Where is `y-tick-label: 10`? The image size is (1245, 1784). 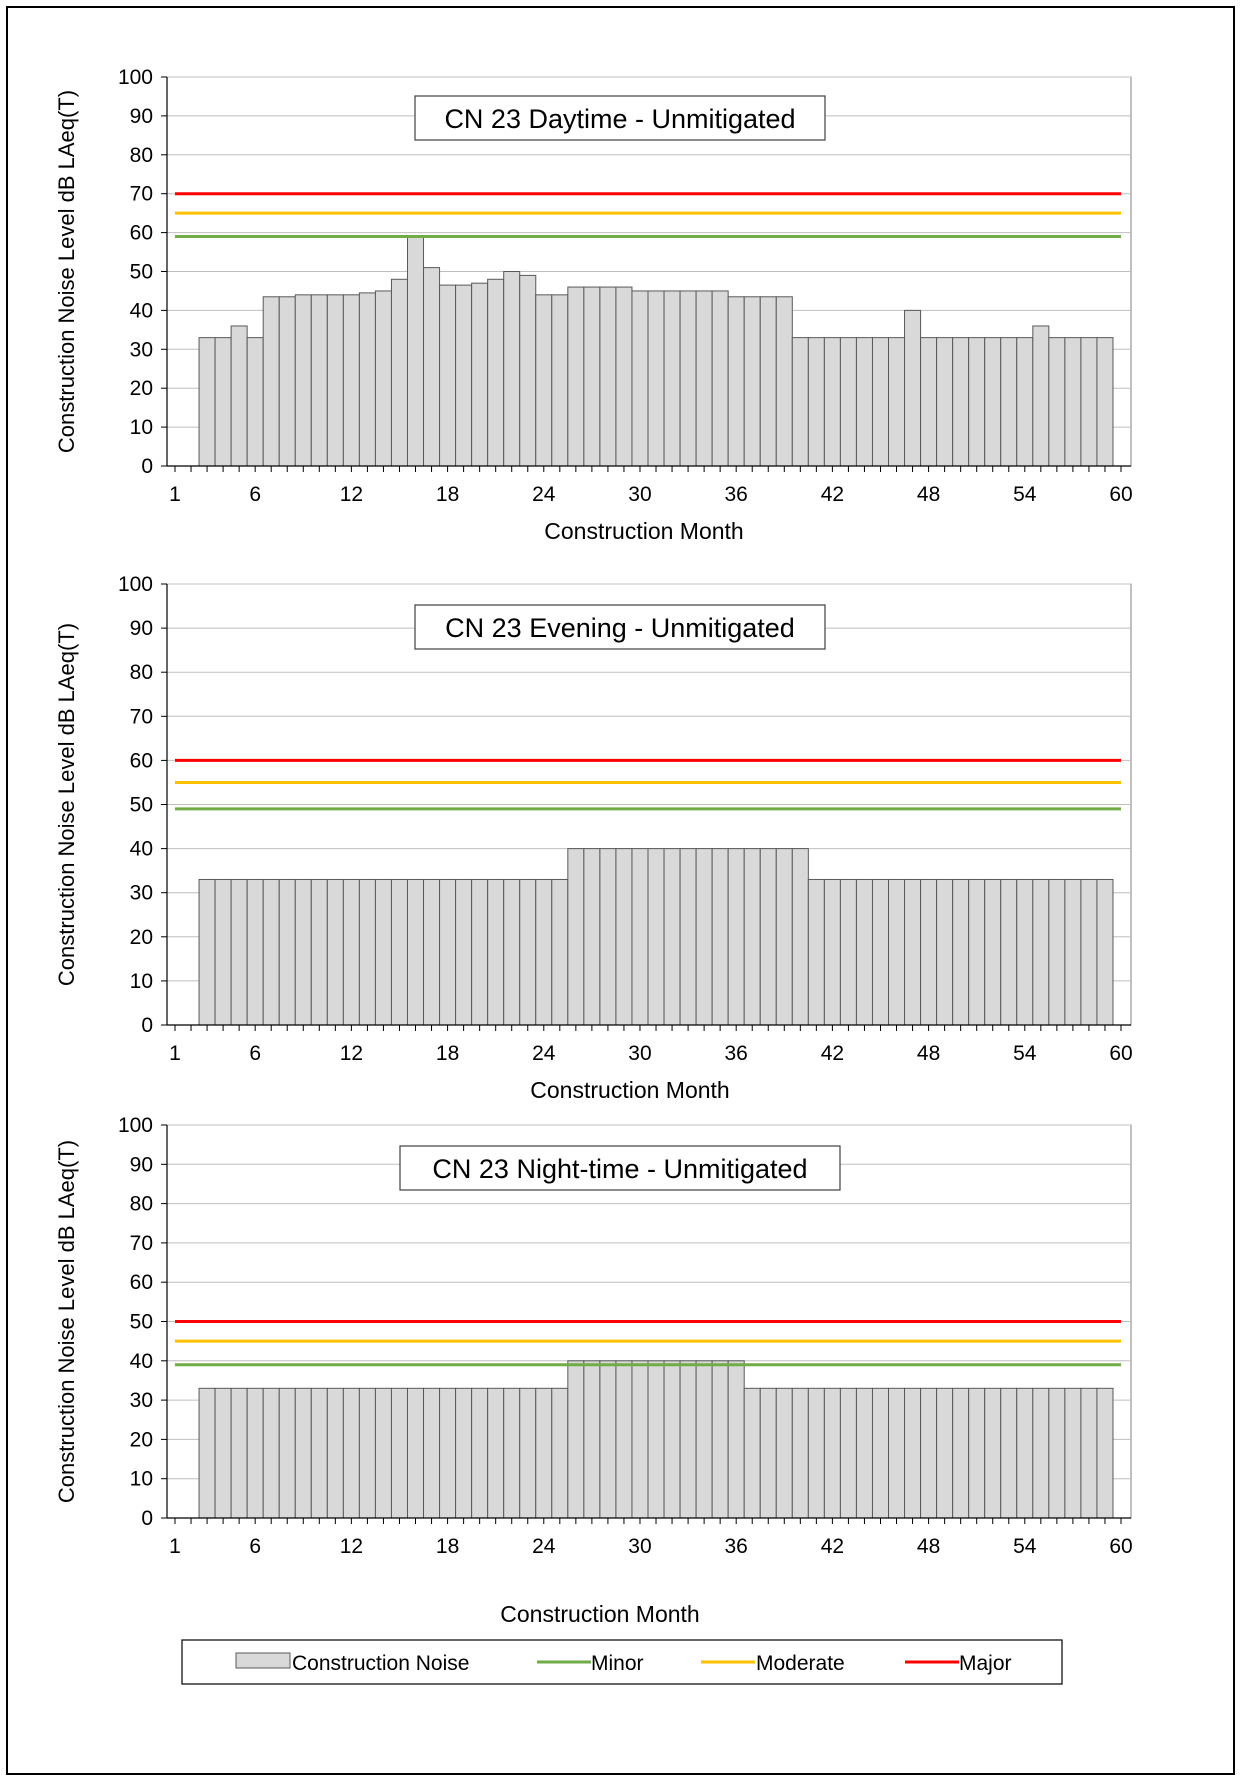 y-tick-label: 10 is located at coordinates (141, 1479).